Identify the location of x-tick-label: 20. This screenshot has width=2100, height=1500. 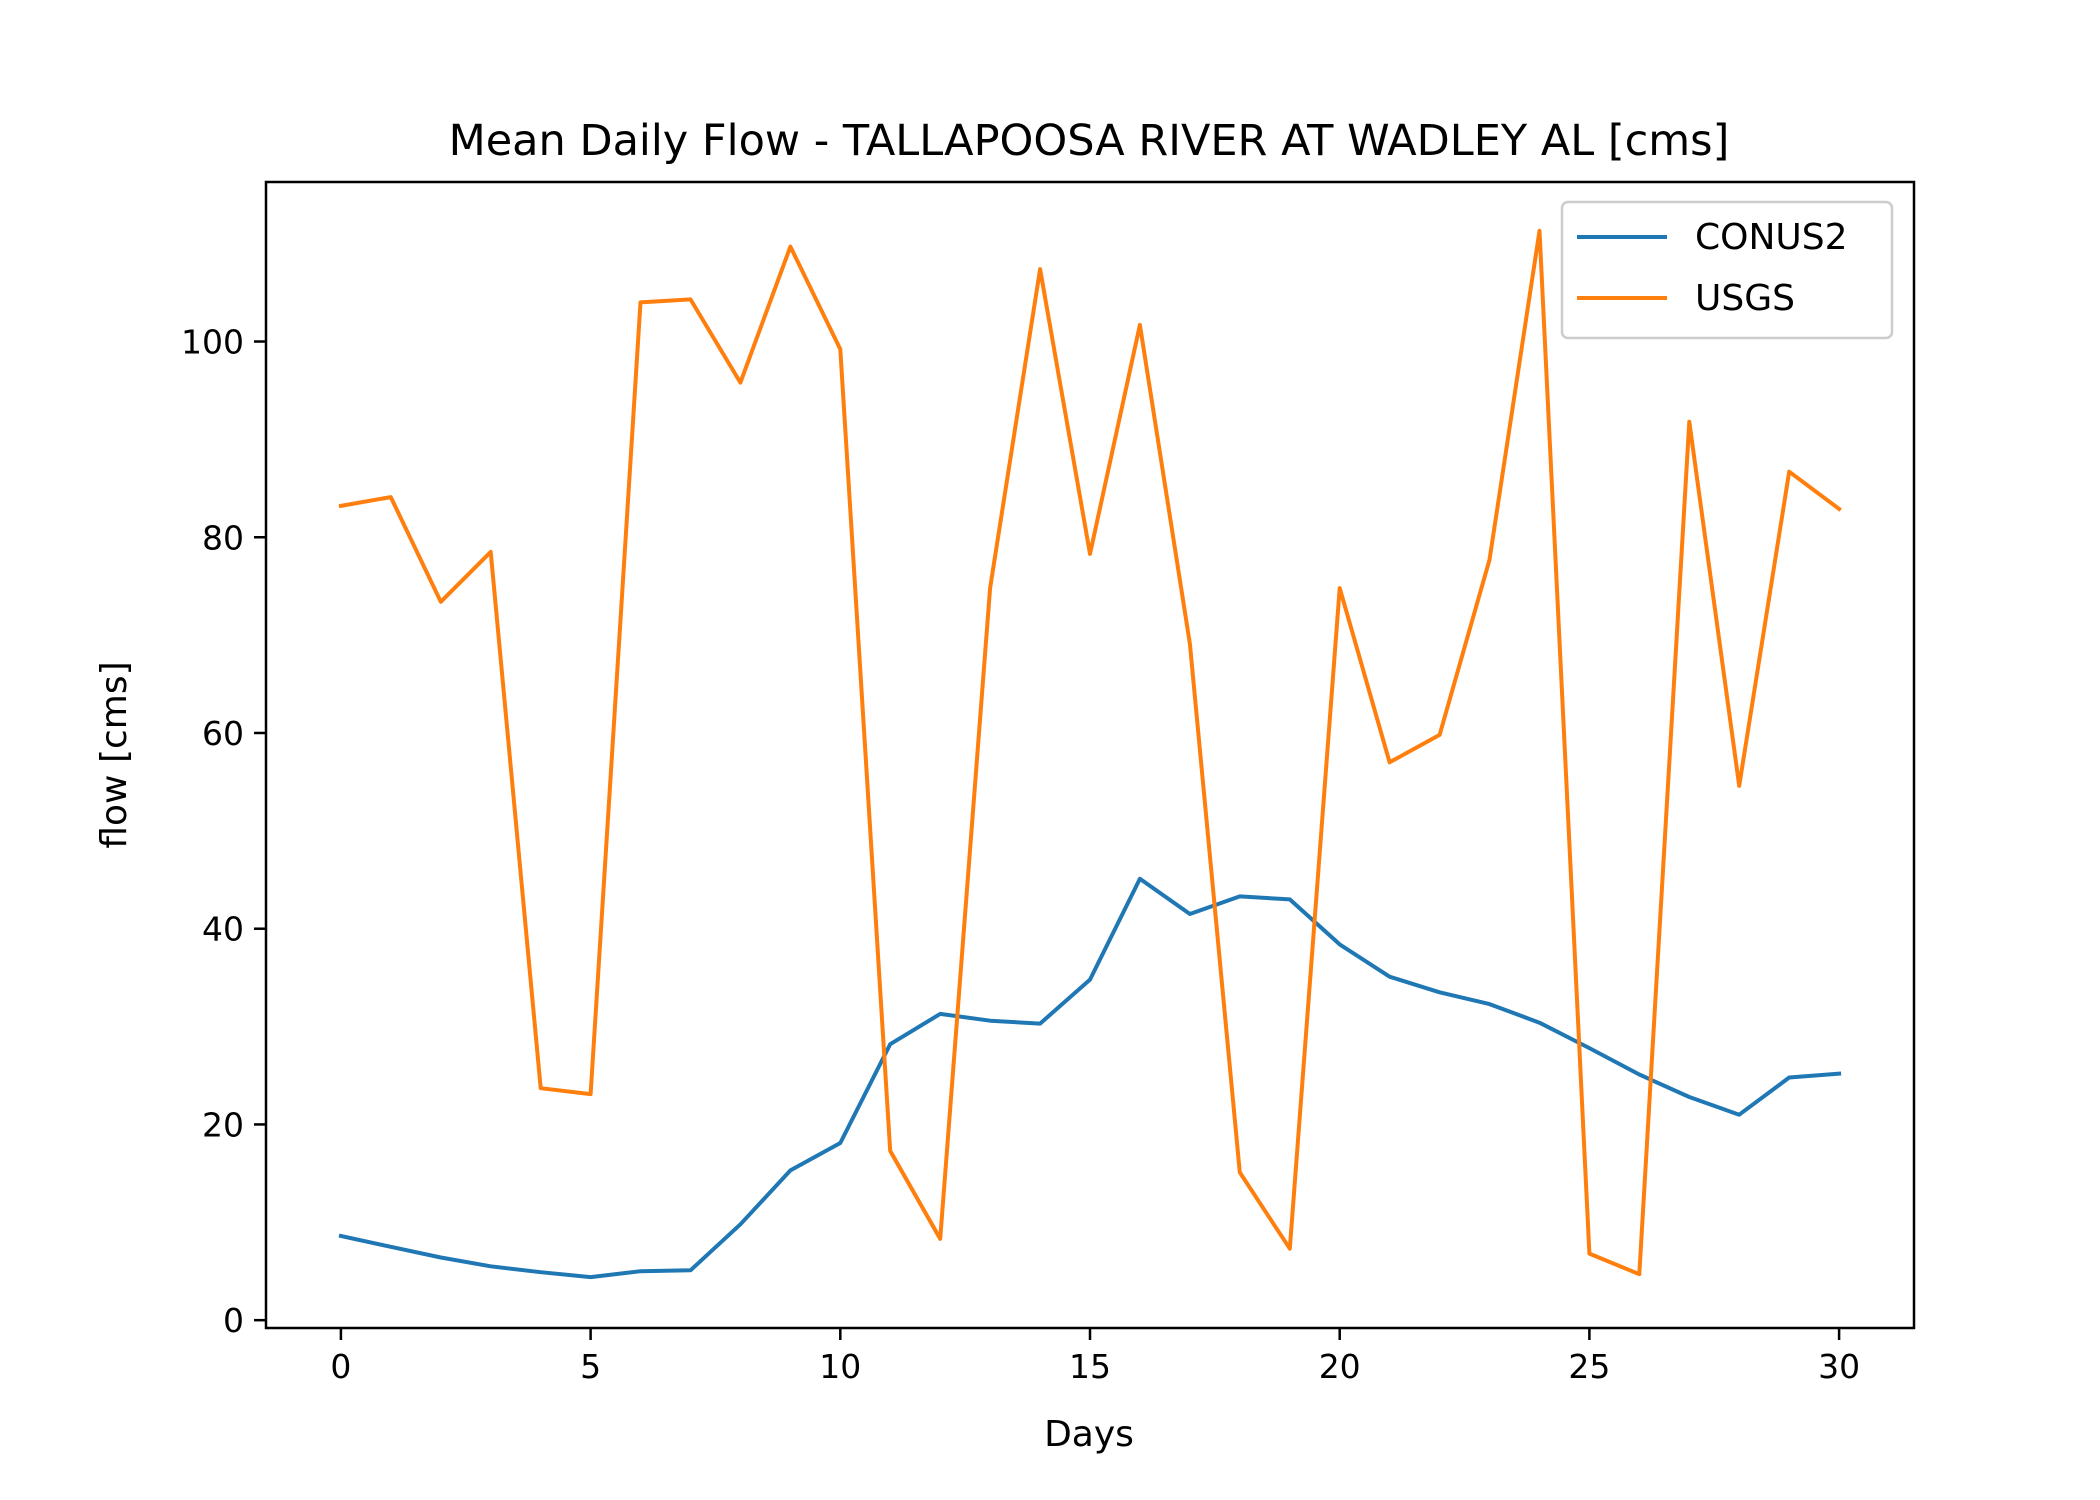
(1340, 1366).